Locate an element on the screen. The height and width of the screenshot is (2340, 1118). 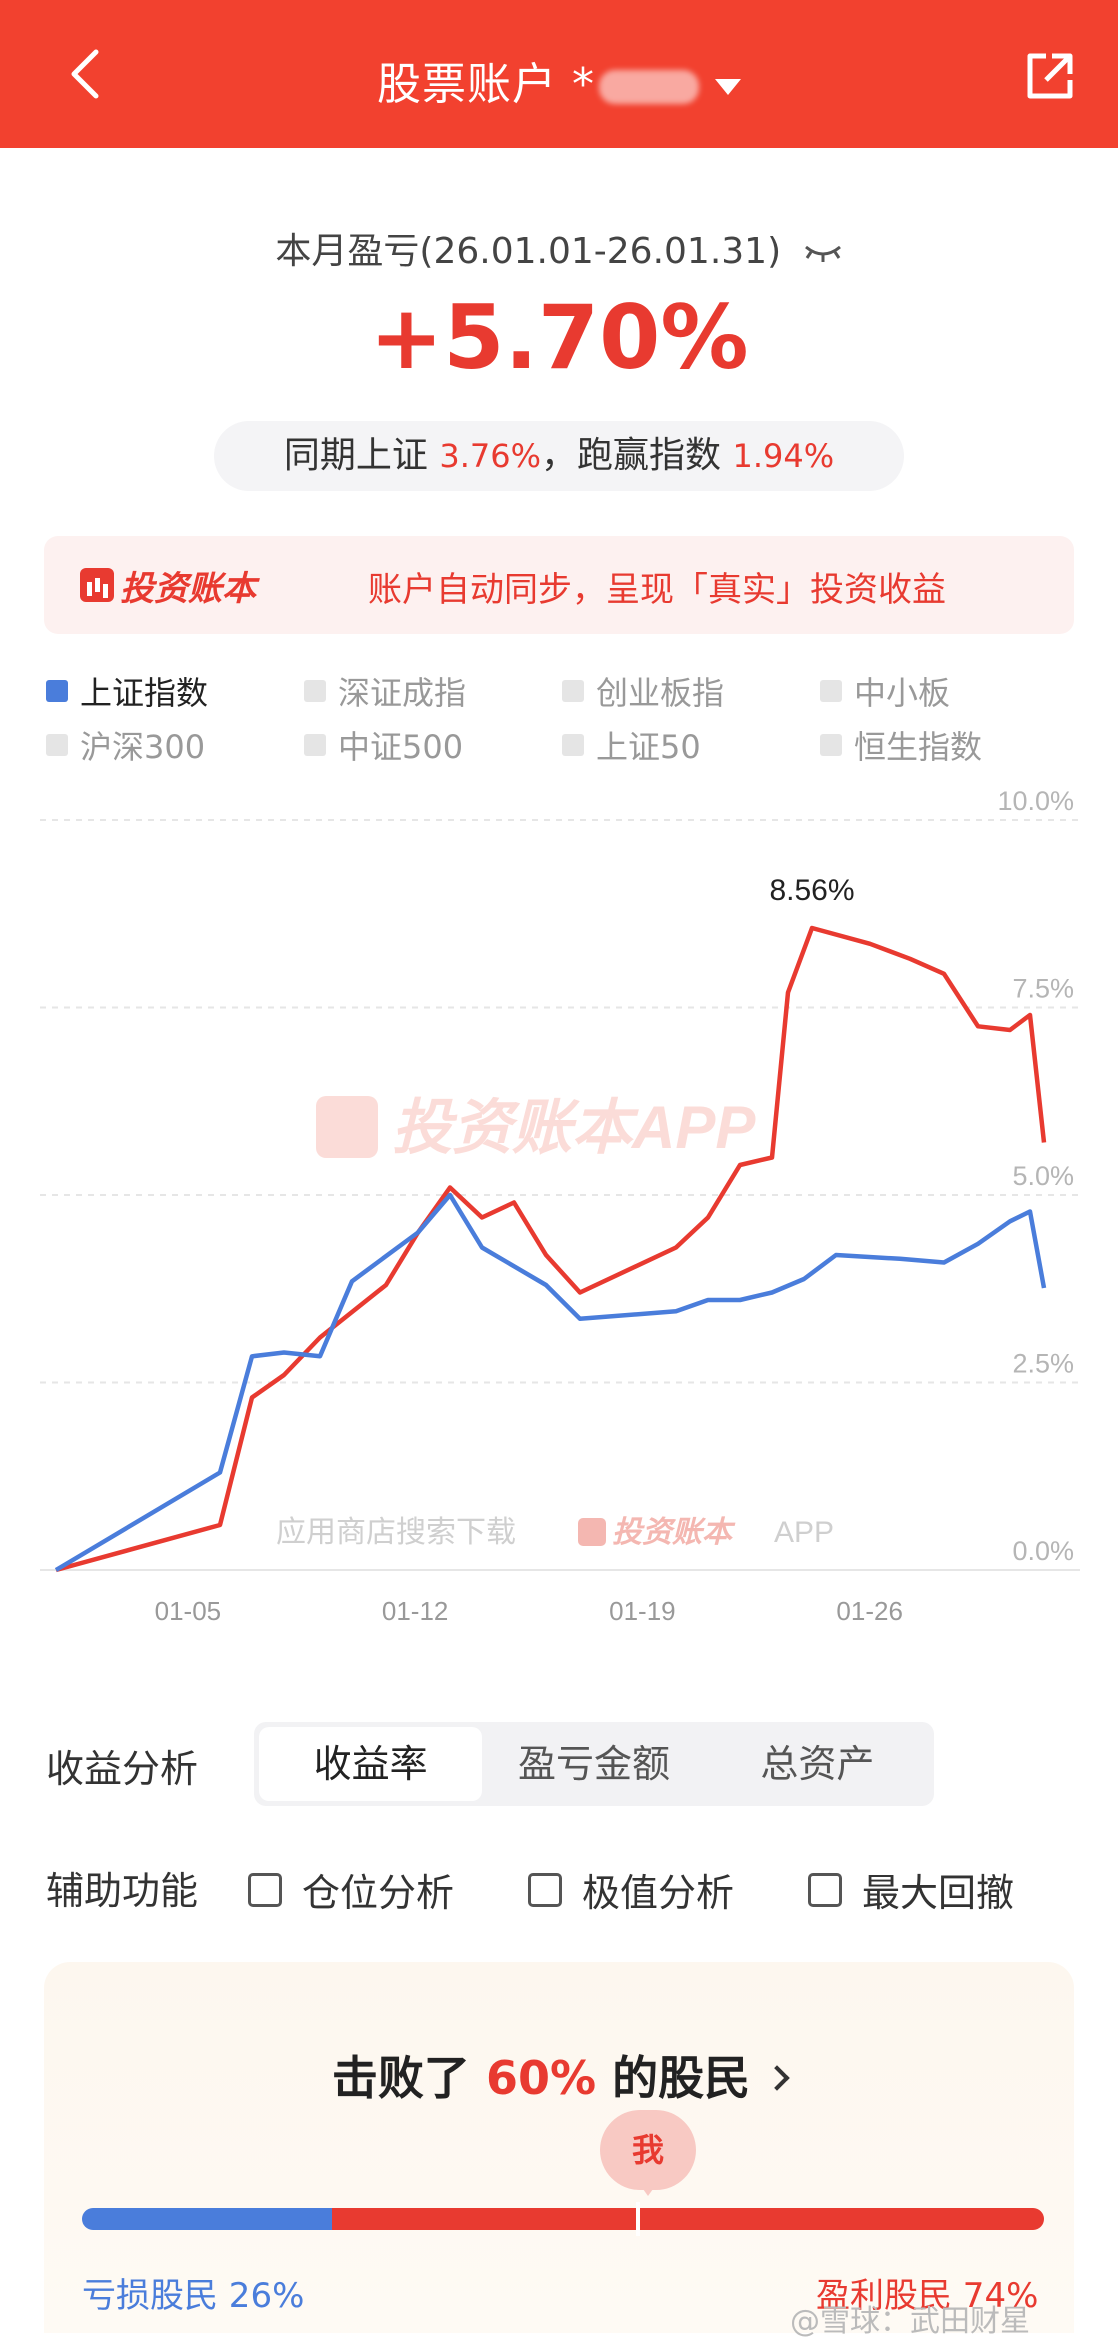
beat-headline: 击败了 60% 的股民 is located at coordinates (559, 2075).